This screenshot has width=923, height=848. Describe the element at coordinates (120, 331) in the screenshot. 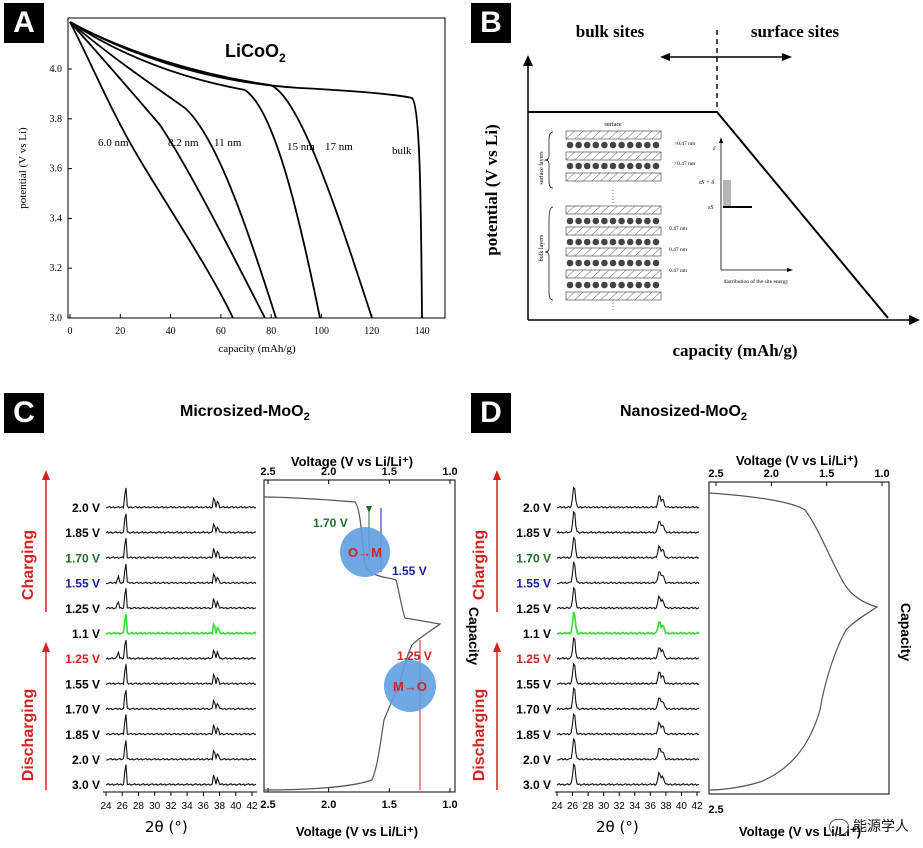

I see `a-xtick-label: 20` at that location.